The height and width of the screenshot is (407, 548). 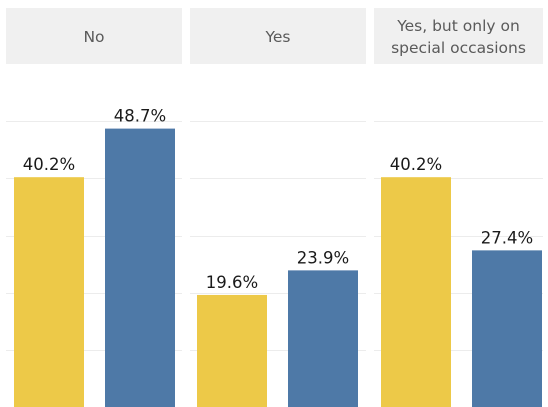 I want to click on panel-header-label: No, so click(x=93, y=37).